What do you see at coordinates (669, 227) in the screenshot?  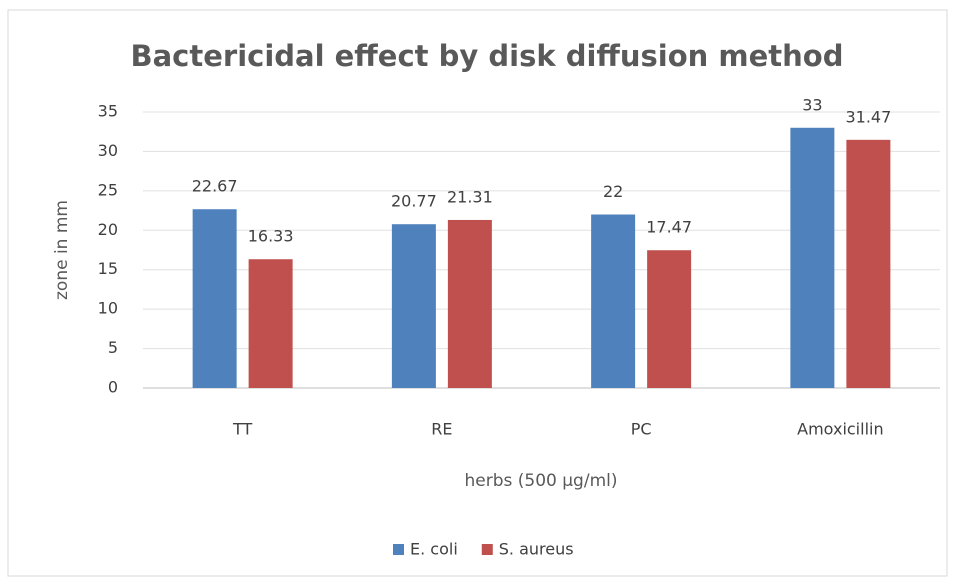 I see `data-label: 17.47` at bounding box center [669, 227].